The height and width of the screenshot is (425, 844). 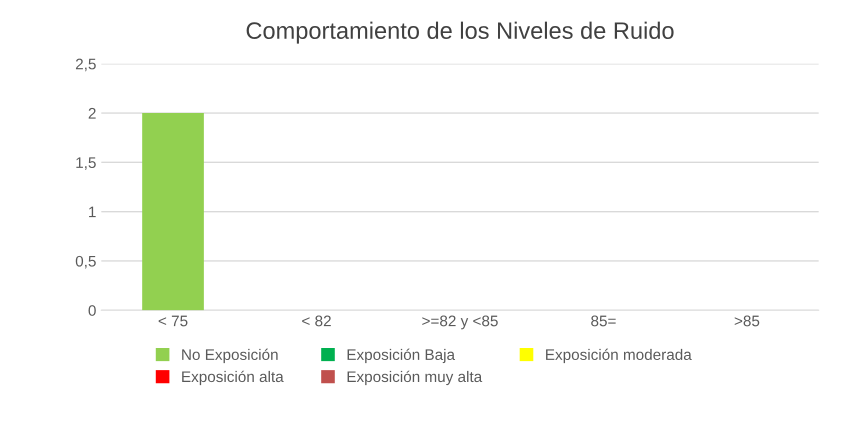 What do you see at coordinates (460, 33) in the screenshot?
I see `chart-title: Comportamiento de los Niveles de Ruido` at bounding box center [460, 33].